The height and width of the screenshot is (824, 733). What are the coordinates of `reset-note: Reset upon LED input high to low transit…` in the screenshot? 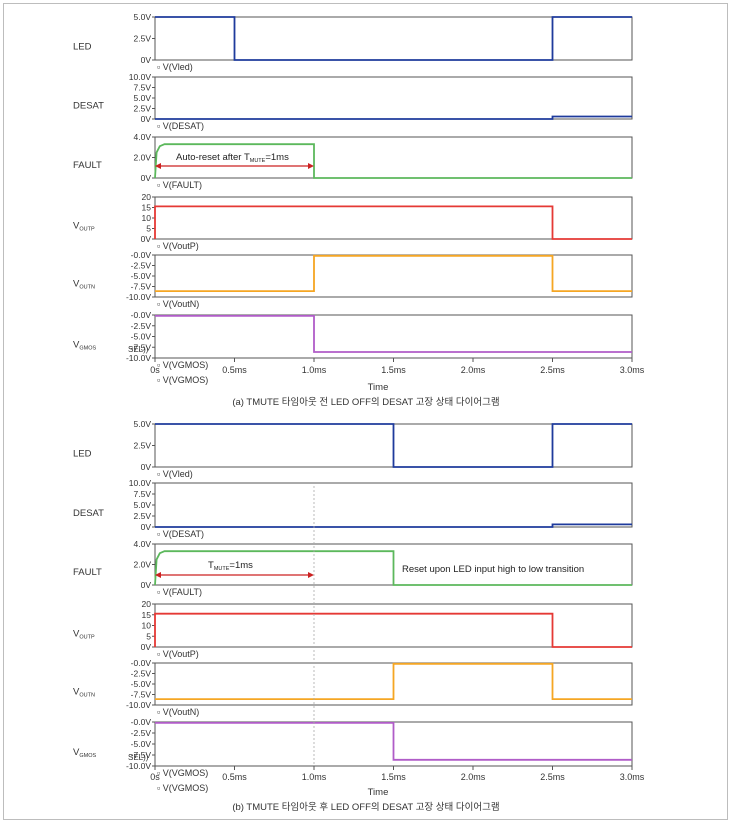 It's located at (493, 569).